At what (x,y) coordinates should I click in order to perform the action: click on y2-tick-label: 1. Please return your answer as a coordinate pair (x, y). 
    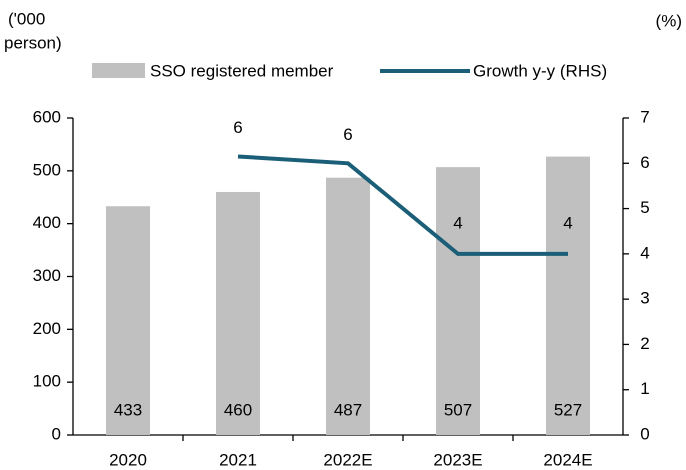
    Looking at the image, I should click on (644, 388).